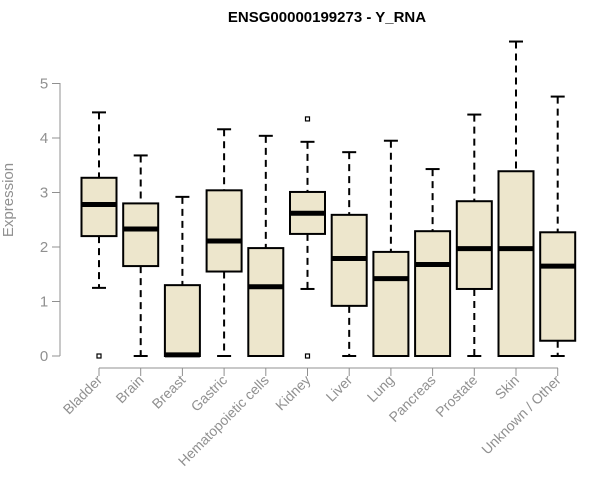  What do you see at coordinates (44, 138) in the screenshot?
I see `y-tick-label: 4` at bounding box center [44, 138].